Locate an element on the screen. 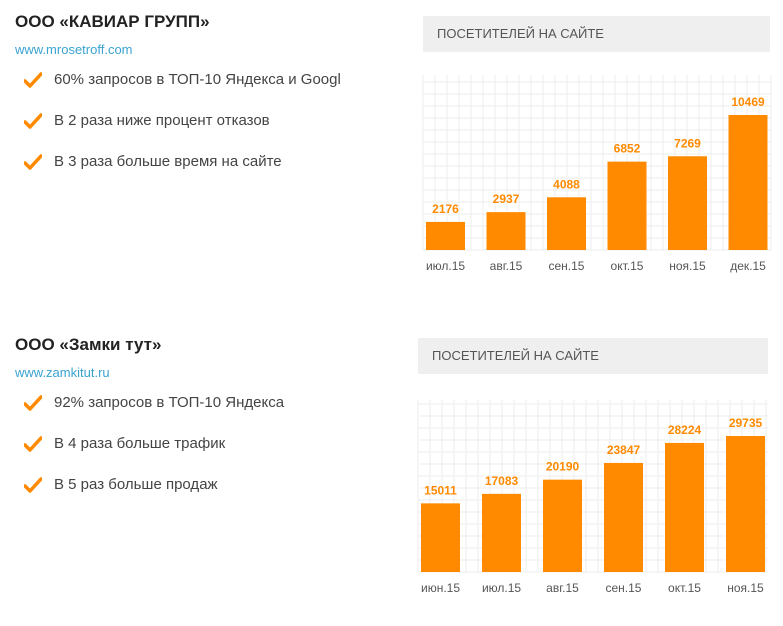 The width and height of the screenshot is (783, 626). bar-дек.15 is located at coordinates (748, 182).